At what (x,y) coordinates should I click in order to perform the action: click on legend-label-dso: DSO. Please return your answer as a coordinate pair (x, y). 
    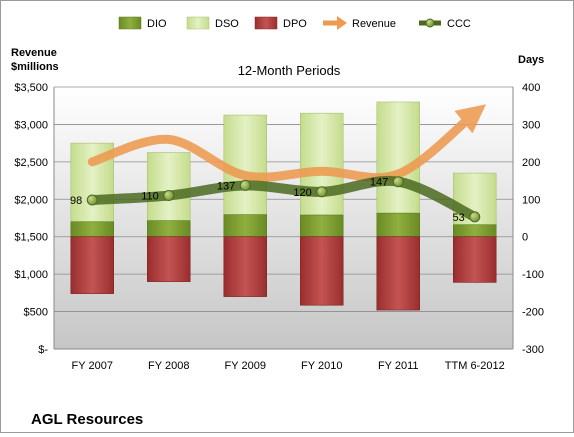
    Looking at the image, I should click on (227, 24).